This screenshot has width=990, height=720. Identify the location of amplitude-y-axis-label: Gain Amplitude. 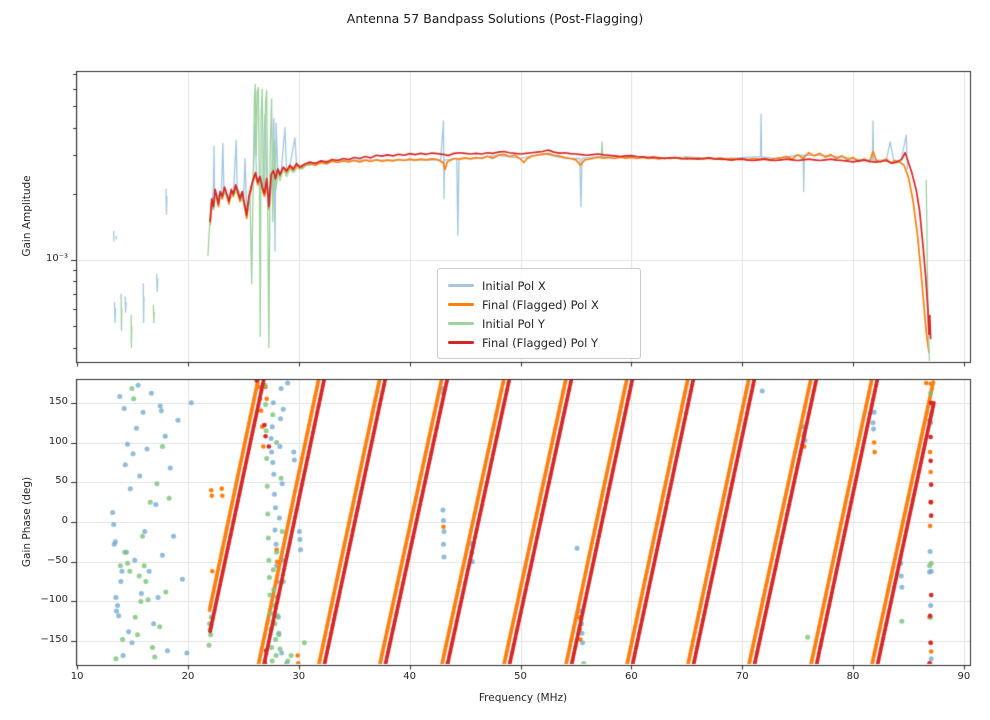
(27, 216).